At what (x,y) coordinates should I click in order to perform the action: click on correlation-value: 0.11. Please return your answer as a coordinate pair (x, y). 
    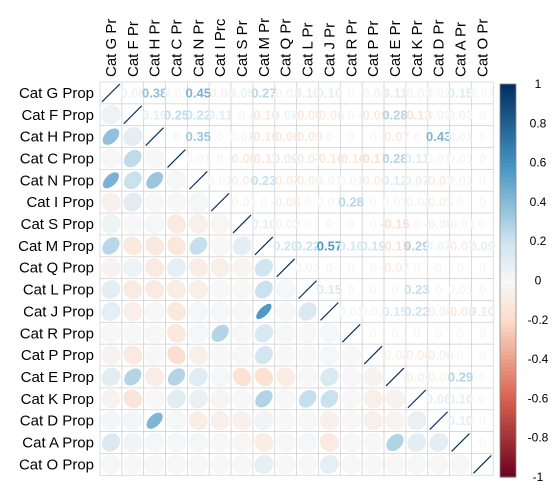
    Looking at the image, I should click on (220, 114).